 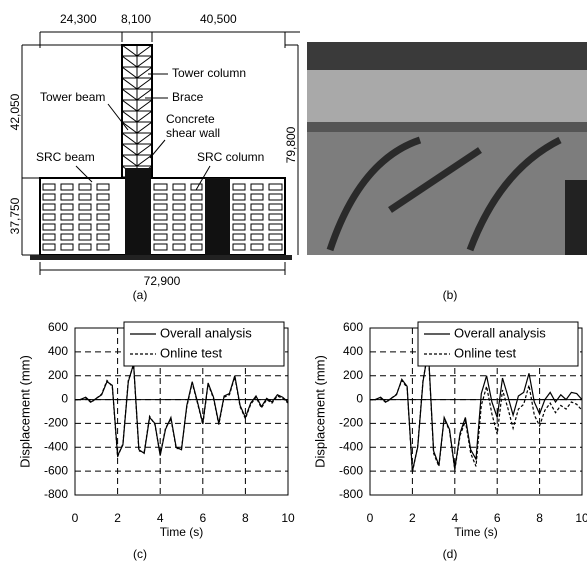 What do you see at coordinates (193, 133) in the screenshot?
I see `component-label: shear wall` at bounding box center [193, 133].